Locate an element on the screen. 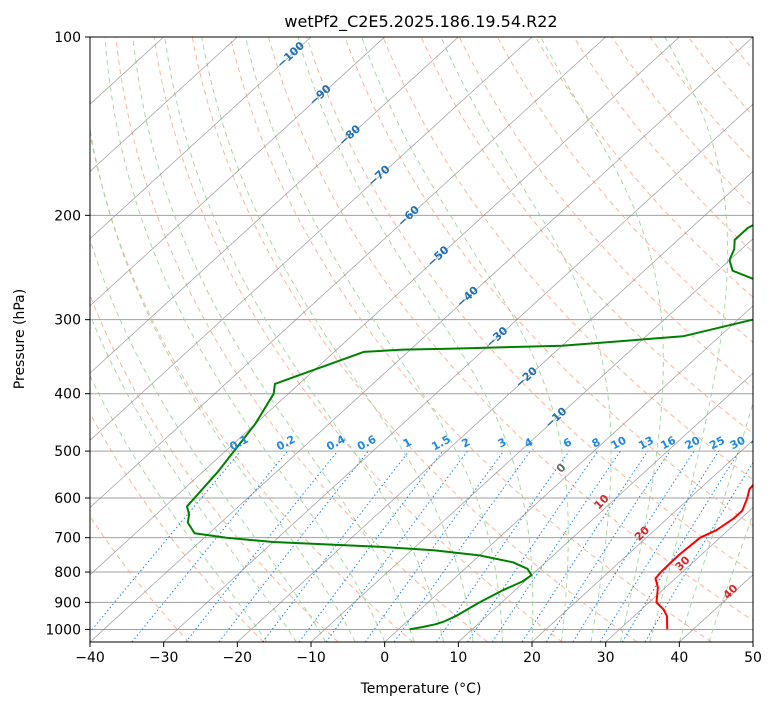  y-tick-label: 1000 is located at coordinates (63, 630).